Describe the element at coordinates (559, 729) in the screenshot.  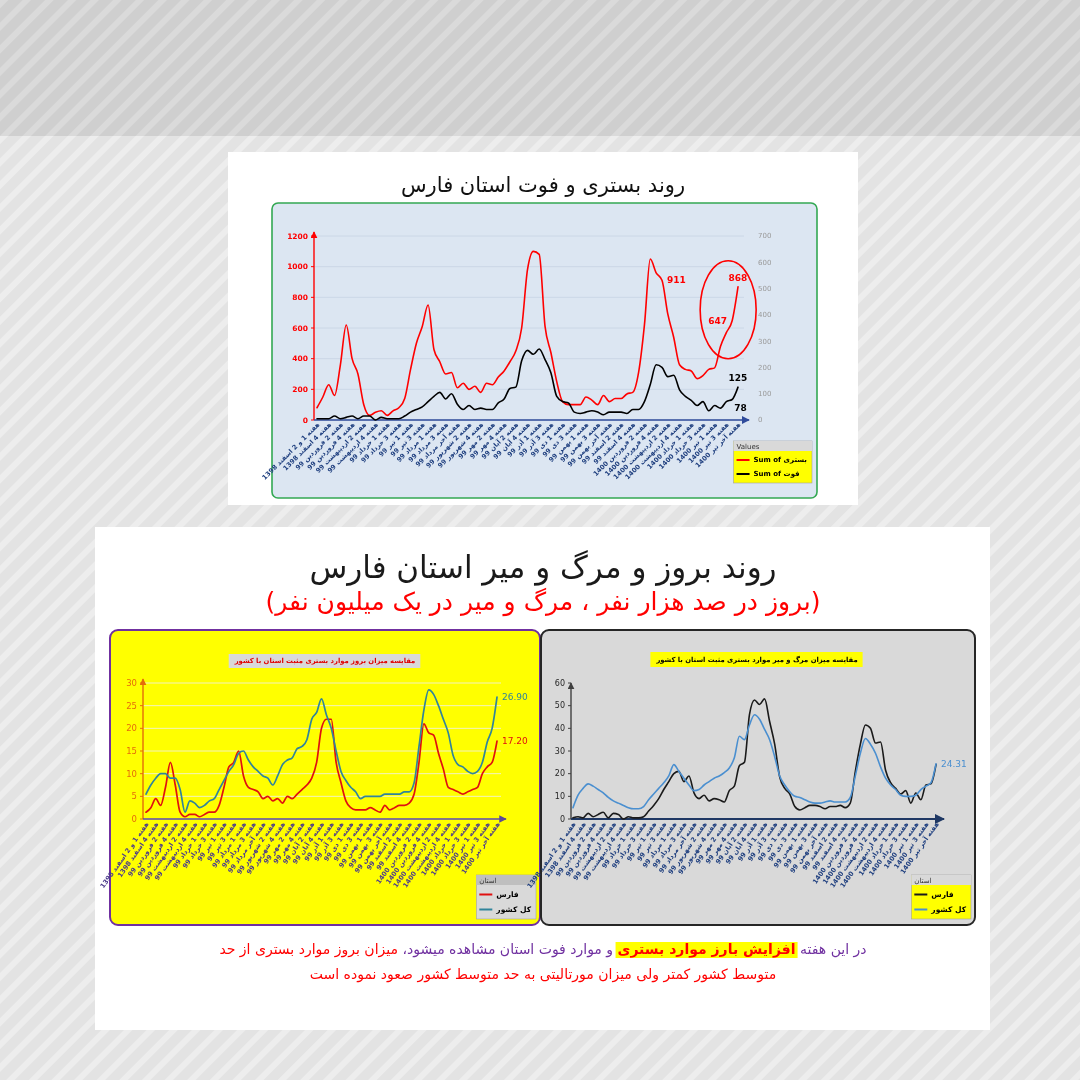
I see `y-tick-label: 40` at that location.